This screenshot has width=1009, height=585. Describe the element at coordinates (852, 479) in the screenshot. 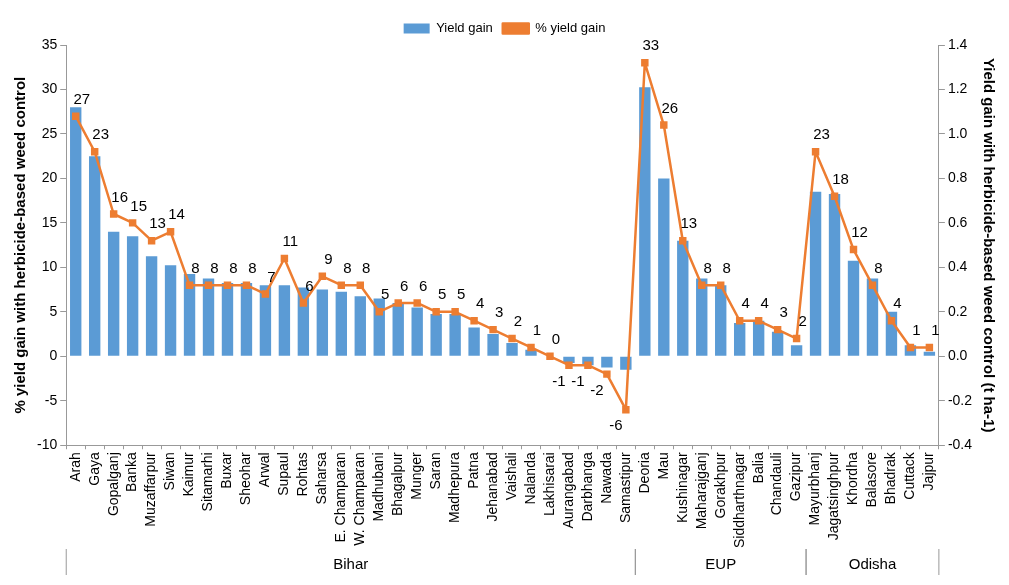

I see `x-tick-label: Khordha` at that location.